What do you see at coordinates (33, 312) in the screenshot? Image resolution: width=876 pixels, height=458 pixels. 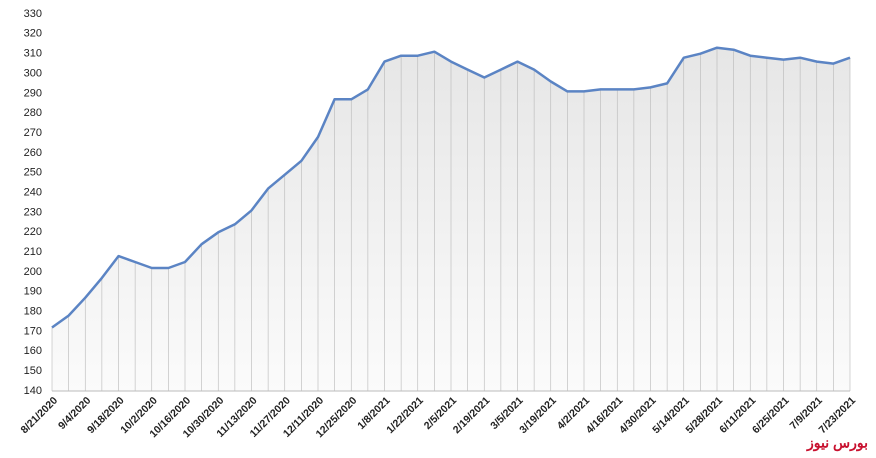 I see `y-tick-label: 180` at bounding box center [33, 312].